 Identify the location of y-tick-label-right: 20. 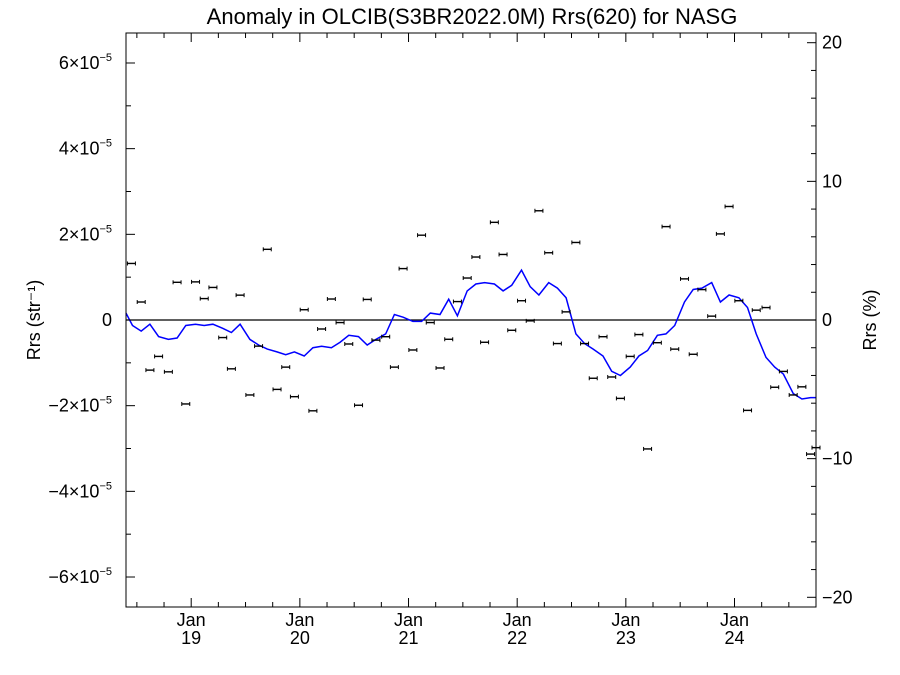
(832, 43).